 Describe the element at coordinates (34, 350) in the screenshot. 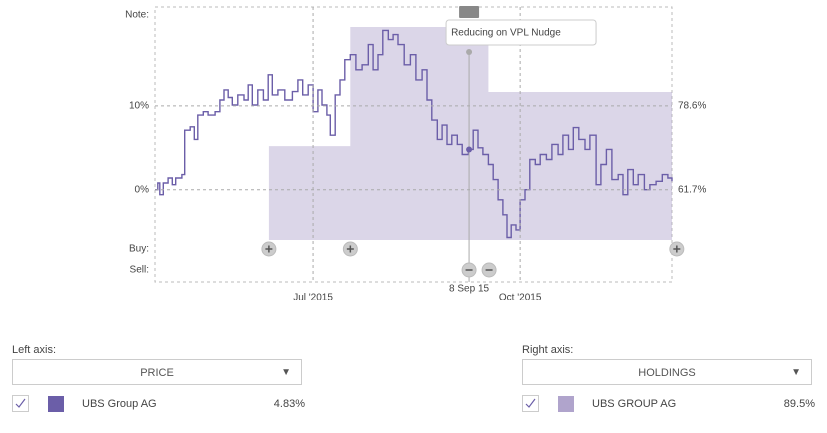

I see `axis-title: Left axis:` at that location.